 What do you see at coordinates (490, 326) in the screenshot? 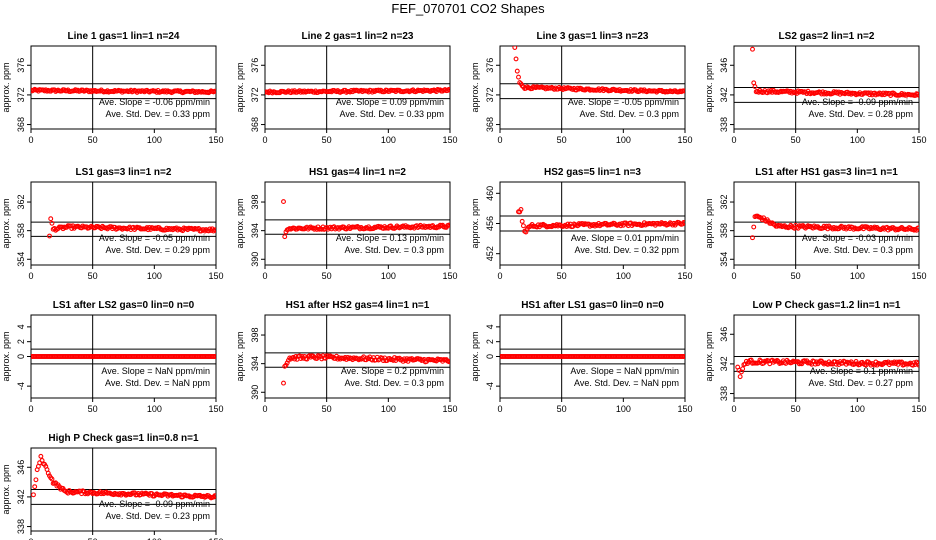
I see `y-tick-label: 4` at bounding box center [490, 326].